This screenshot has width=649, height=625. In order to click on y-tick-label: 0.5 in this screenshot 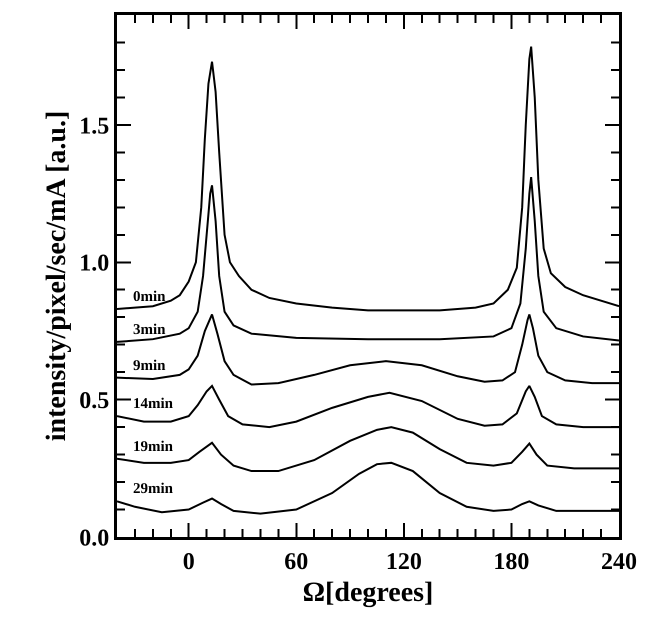, I will do `click(94, 401)`.